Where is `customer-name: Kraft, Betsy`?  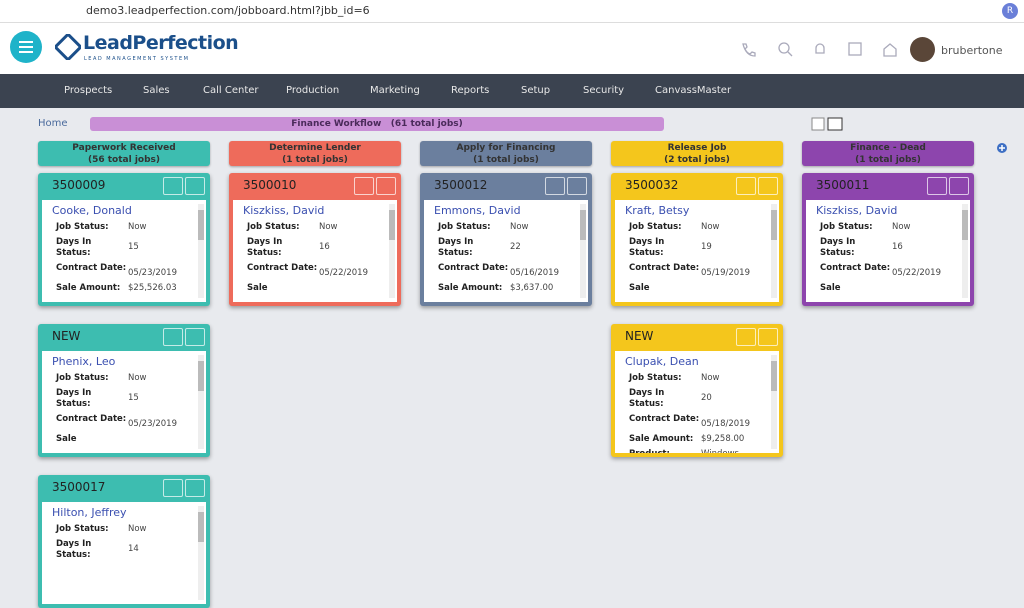
customer-name: Kraft, Betsy is located at coordinates (657, 210).